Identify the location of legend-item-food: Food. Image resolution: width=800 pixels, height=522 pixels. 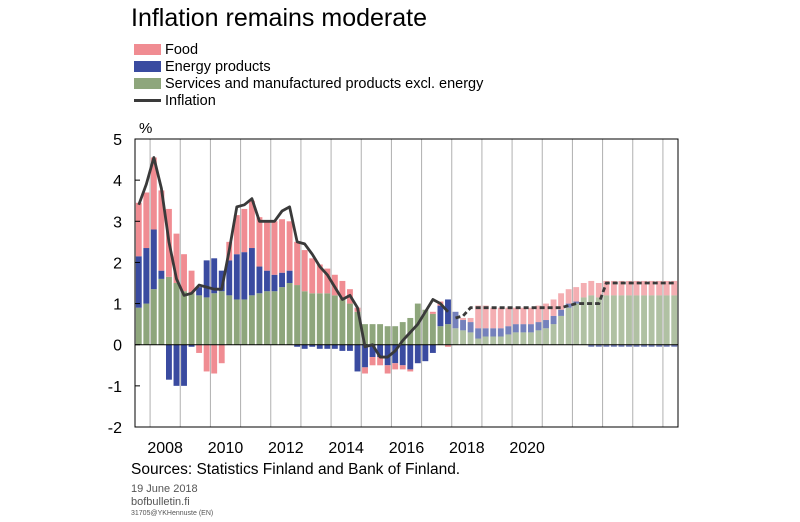
(308, 49).